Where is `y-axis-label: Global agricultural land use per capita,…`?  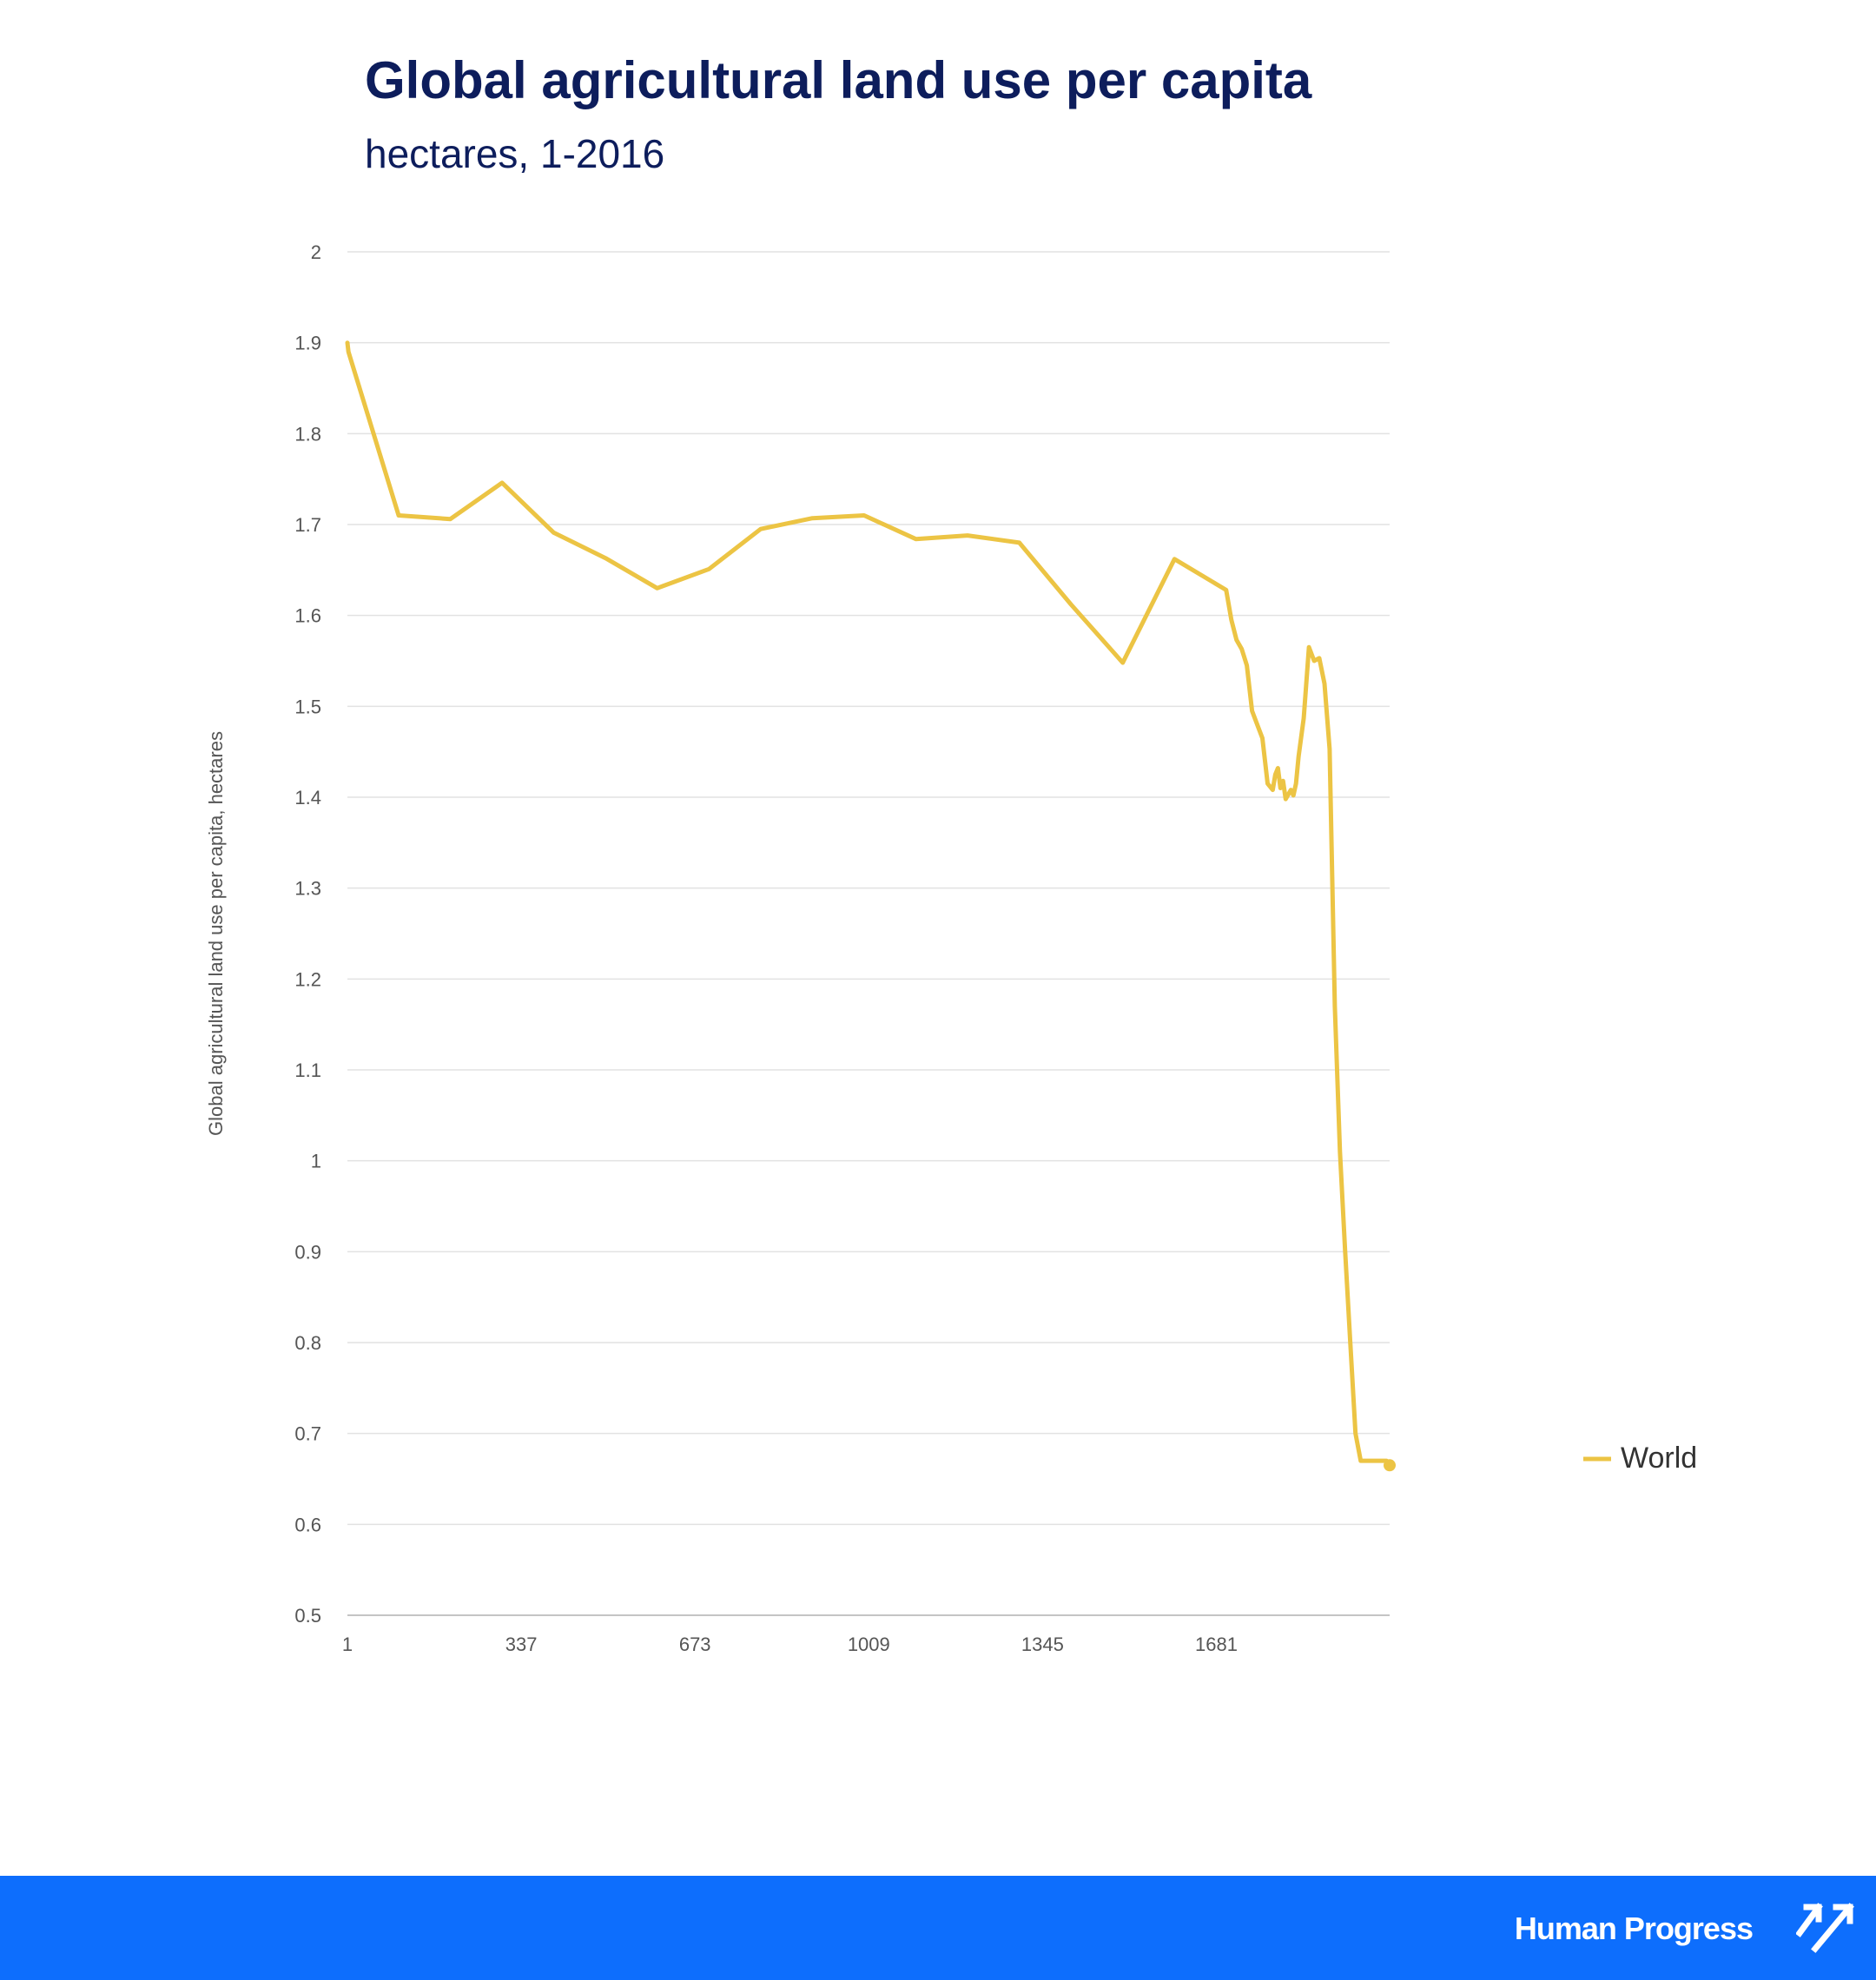
y-axis-label: Global agricultural land use per capita,… is located at coordinates (216, 934).